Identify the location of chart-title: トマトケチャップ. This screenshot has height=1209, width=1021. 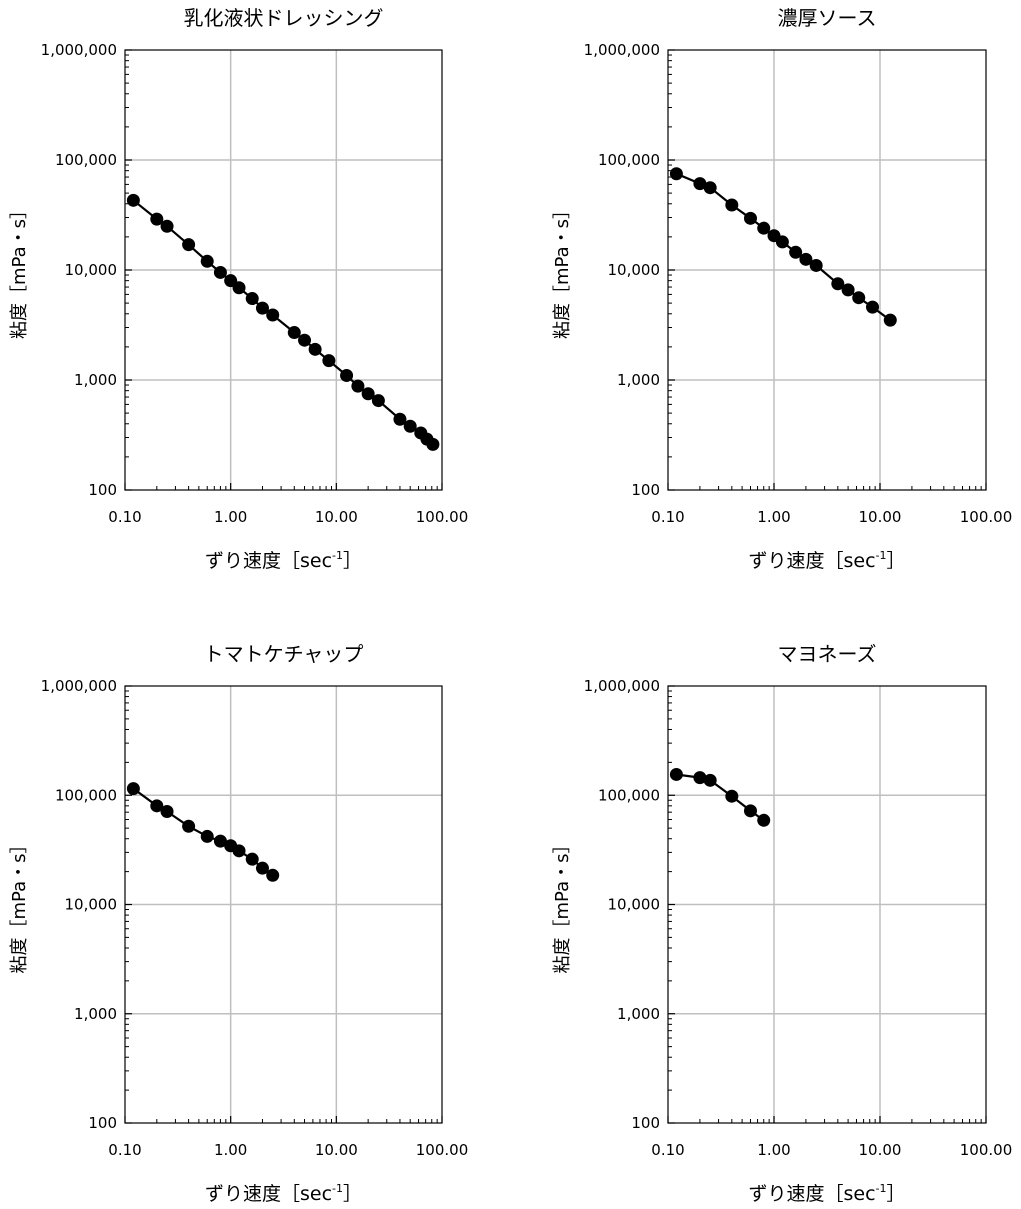
(284, 654).